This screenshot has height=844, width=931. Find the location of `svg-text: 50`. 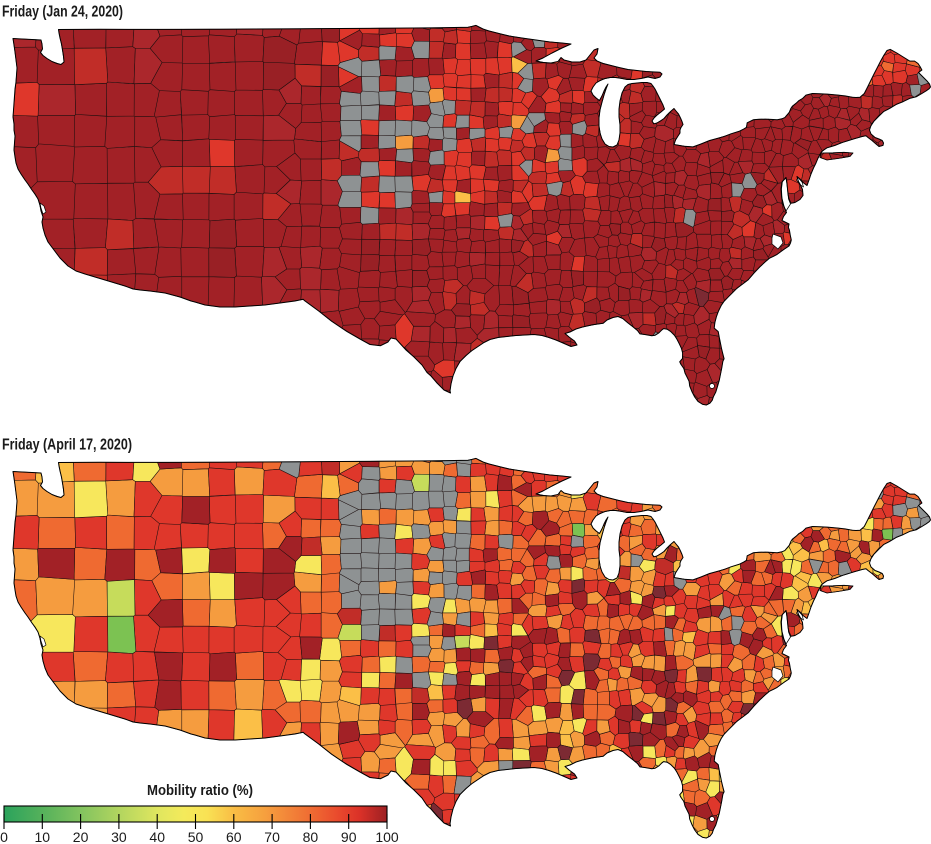

svg-text: 50 is located at coordinates (196, 836).